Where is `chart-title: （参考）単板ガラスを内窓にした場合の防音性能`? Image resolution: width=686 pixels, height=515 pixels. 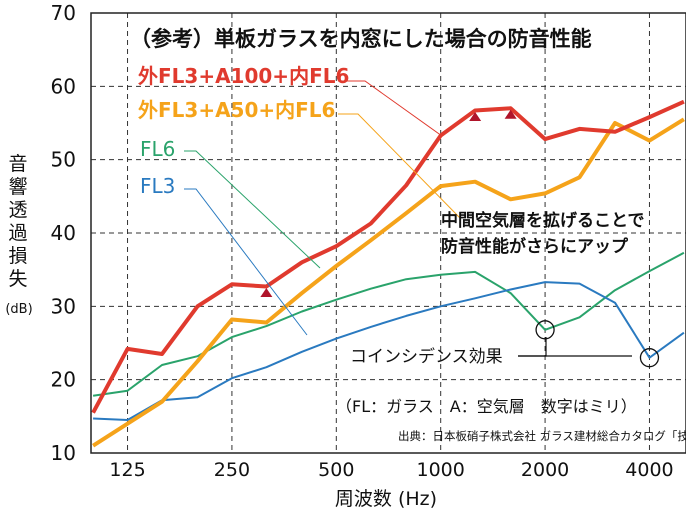 chart-title: （参考）単板ガラスを内窓にした場合の防音性能 is located at coordinates (361, 39).